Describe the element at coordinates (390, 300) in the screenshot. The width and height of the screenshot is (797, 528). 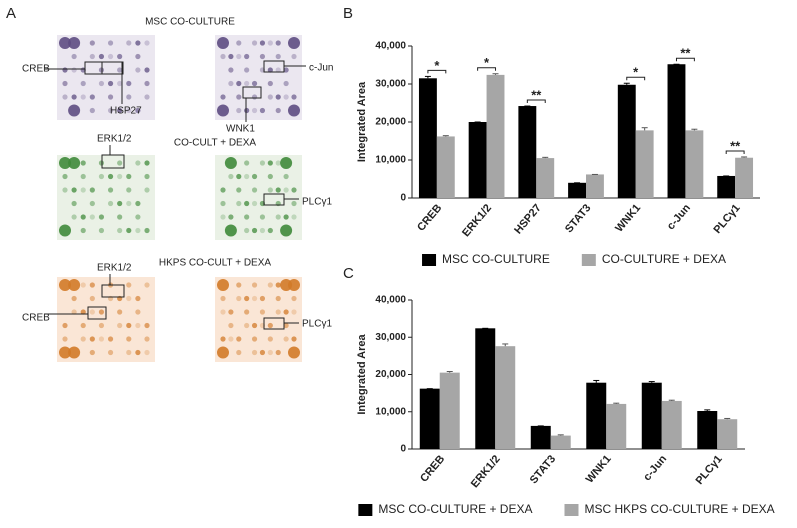
I see `y-tick-label: 40,000` at that location.